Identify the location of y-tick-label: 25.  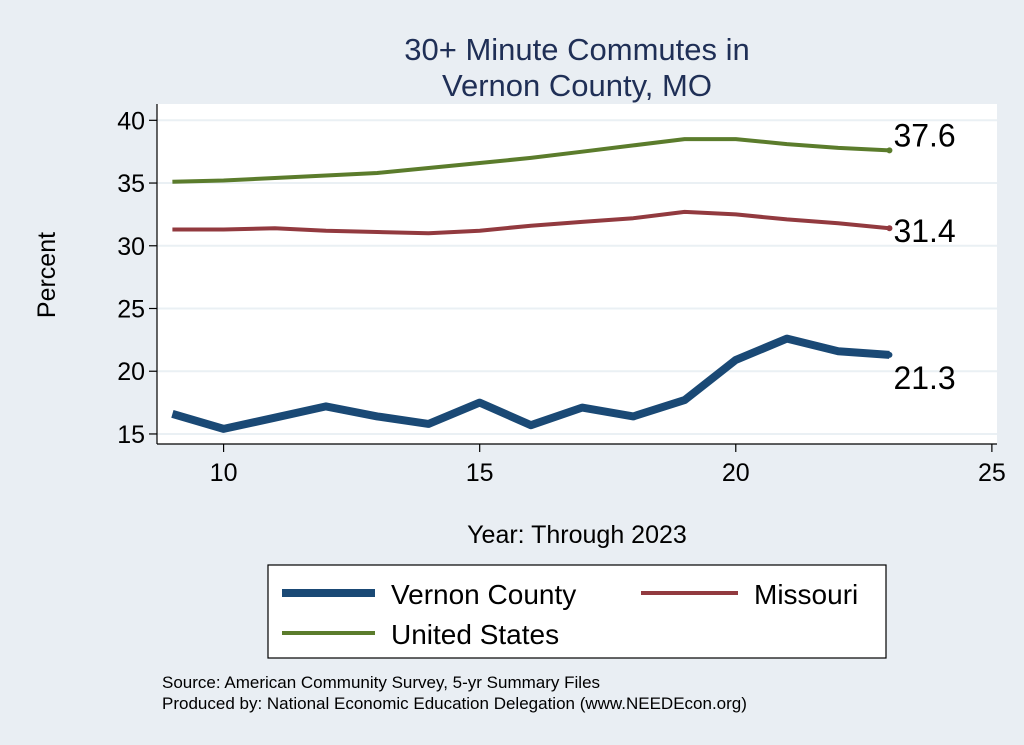
(131, 310).